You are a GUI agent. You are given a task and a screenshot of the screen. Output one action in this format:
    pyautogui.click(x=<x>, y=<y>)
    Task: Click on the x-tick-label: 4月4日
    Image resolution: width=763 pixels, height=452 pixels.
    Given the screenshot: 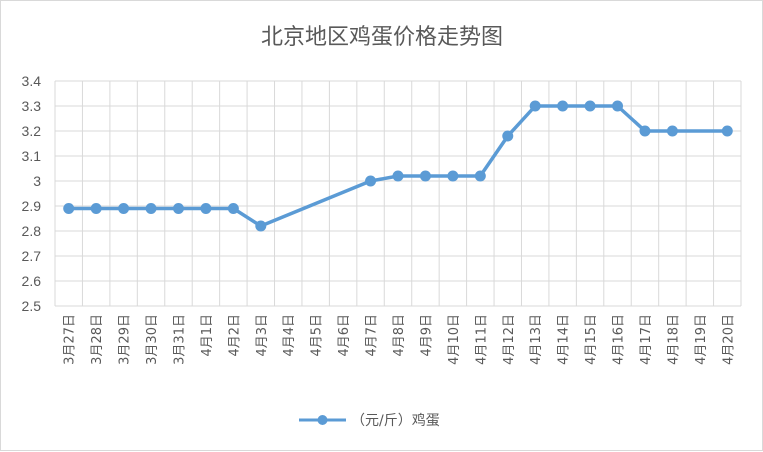 What is the action you would take?
    pyautogui.click(x=289, y=335)
    